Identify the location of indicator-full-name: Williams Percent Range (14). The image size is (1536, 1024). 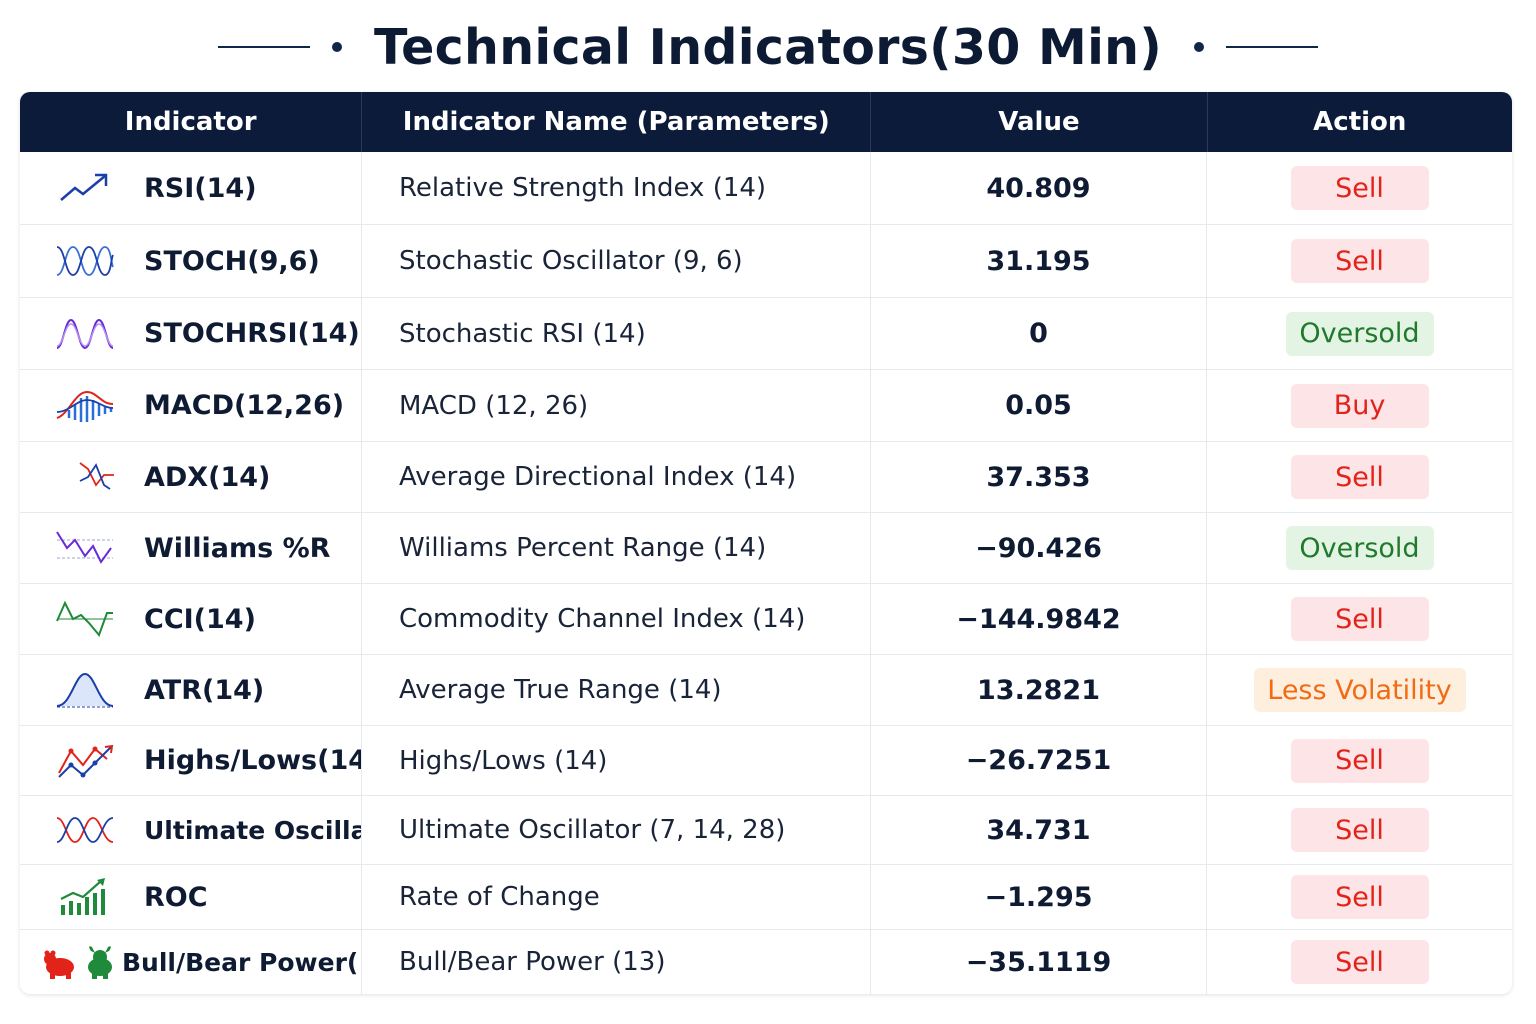
(616, 548).